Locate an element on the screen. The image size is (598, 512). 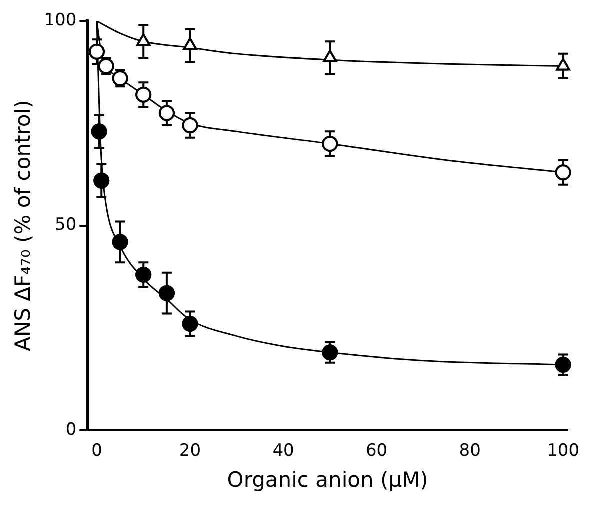
y-tick-label: 0 is located at coordinates (71, 430).